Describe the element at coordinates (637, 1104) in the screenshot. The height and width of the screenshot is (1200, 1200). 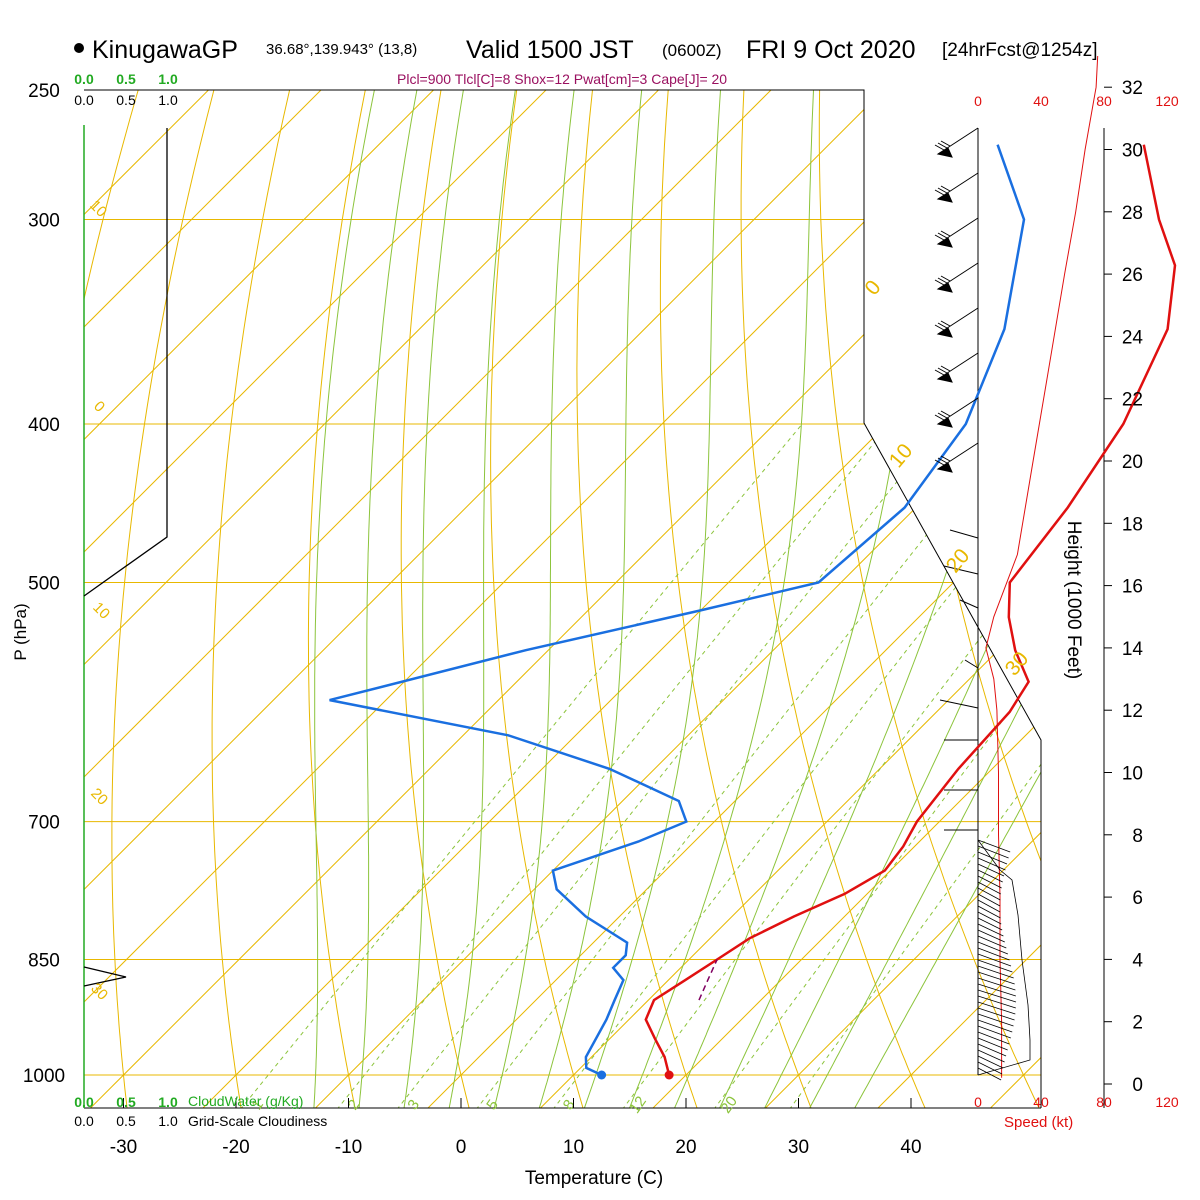
I see `mixing-ratio-label: 12` at that location.